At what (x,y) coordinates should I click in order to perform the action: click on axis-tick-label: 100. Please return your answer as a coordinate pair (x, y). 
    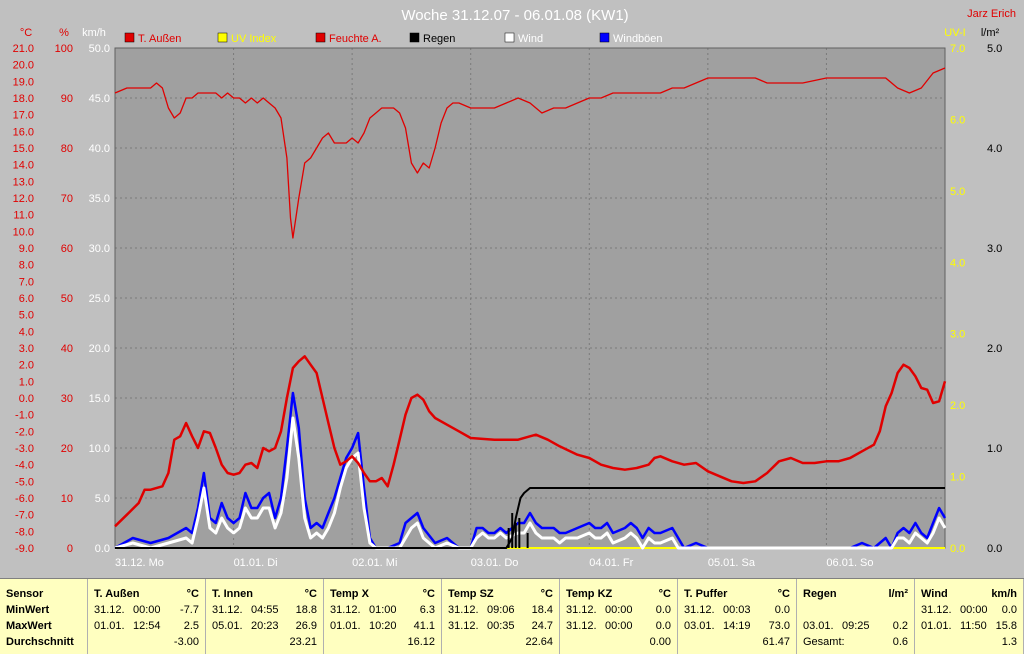
    Looking at the image, I should click on (64, 49).